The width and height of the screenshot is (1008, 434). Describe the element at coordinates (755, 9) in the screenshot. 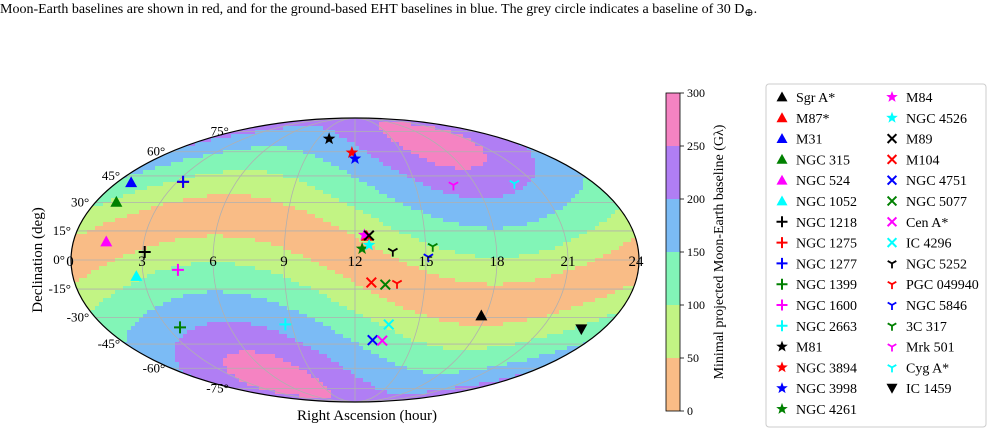

I see `caption-end: .` at that location.